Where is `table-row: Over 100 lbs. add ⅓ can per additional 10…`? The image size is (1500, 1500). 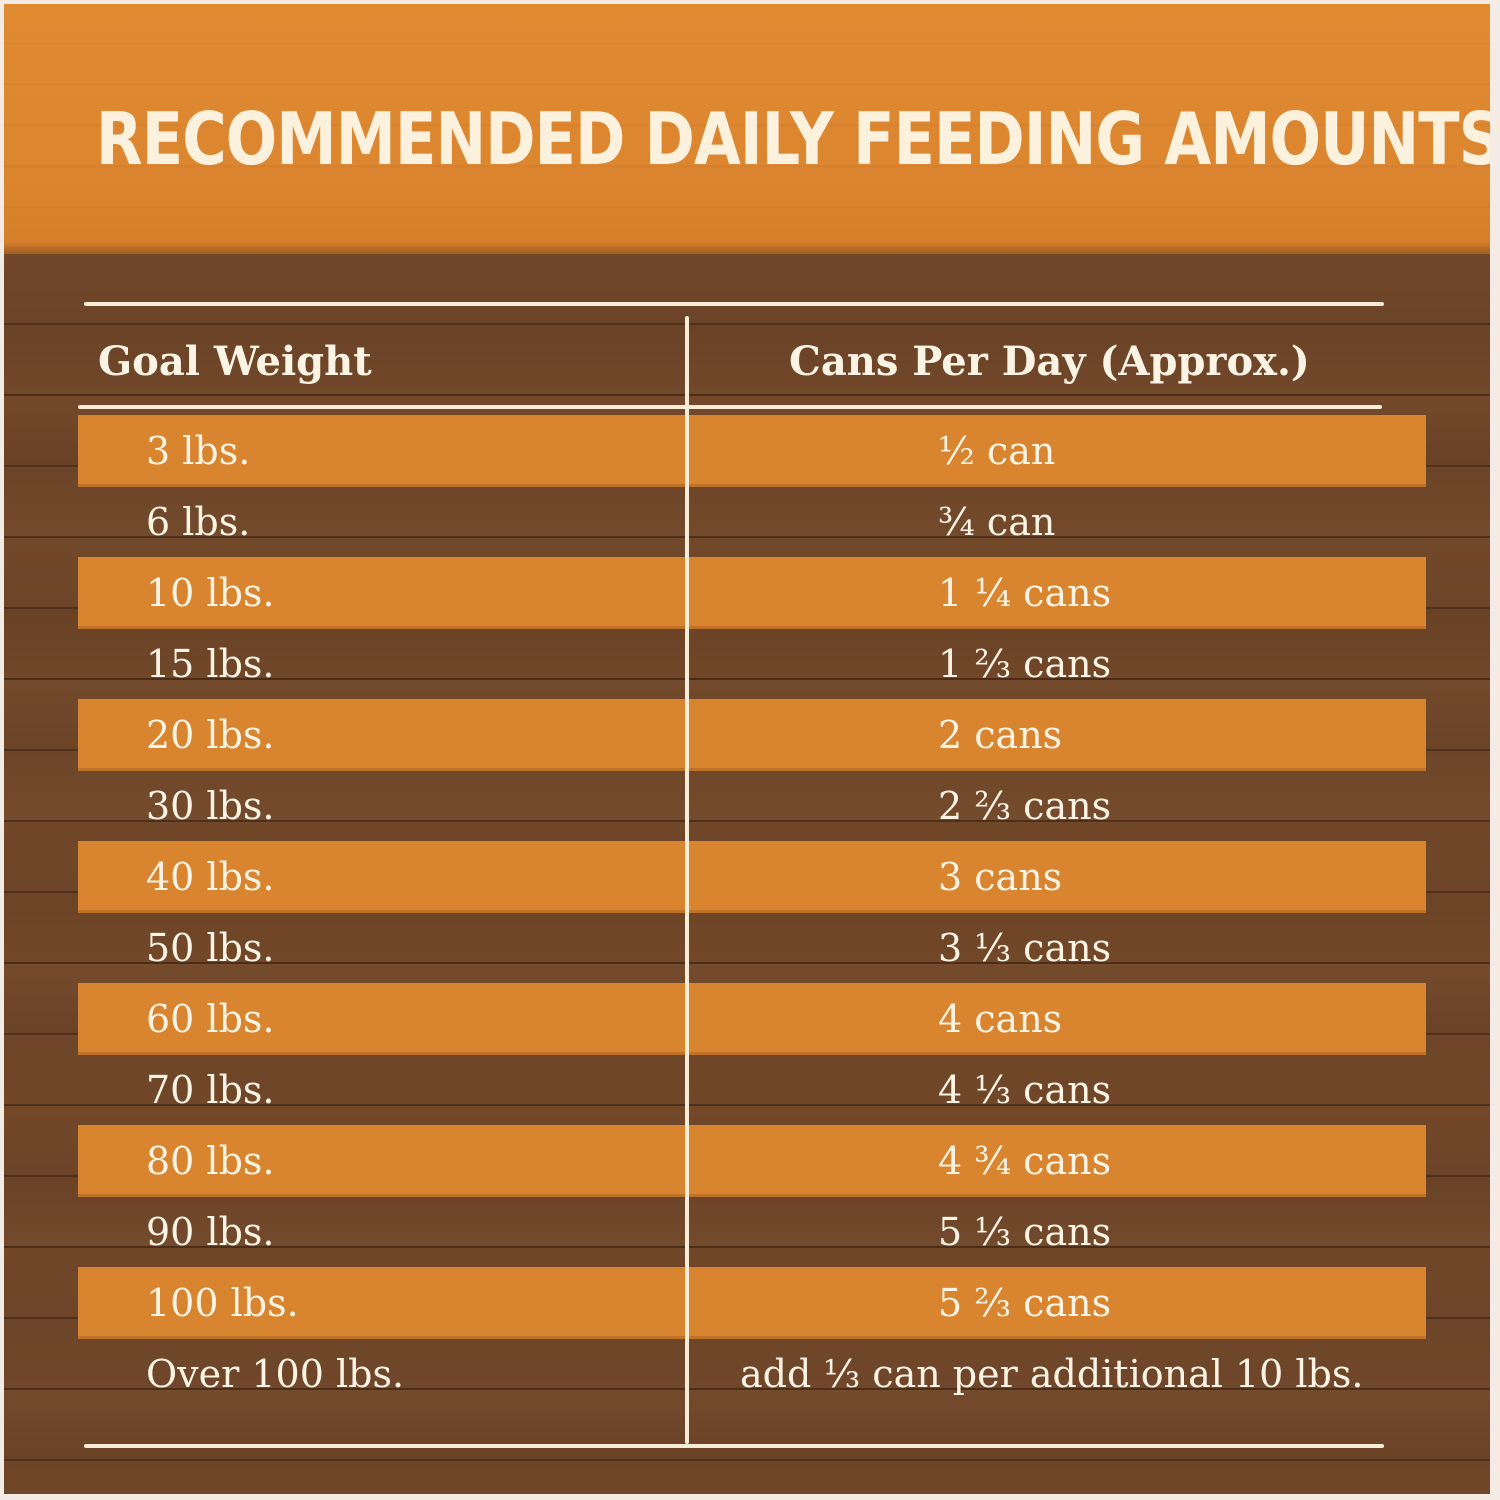 table-row: Over 100 lbs. add ⅓ can per additional 10… is located at coordinates (752, 1374).